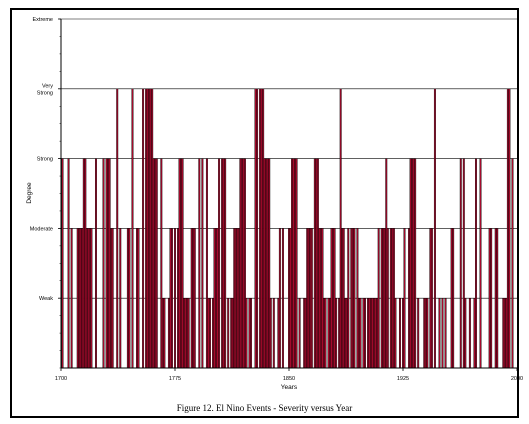 The height and width of the screenshot is (424, 529). I want to click on x-axis-title: Years, so click(289, 387).